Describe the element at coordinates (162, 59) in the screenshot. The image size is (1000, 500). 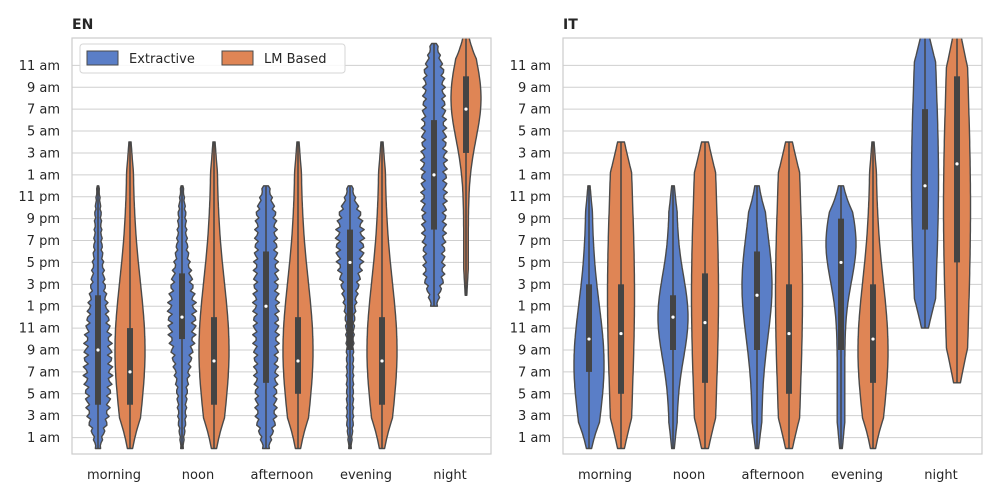
I see `legend-label: Extractive` at that location.